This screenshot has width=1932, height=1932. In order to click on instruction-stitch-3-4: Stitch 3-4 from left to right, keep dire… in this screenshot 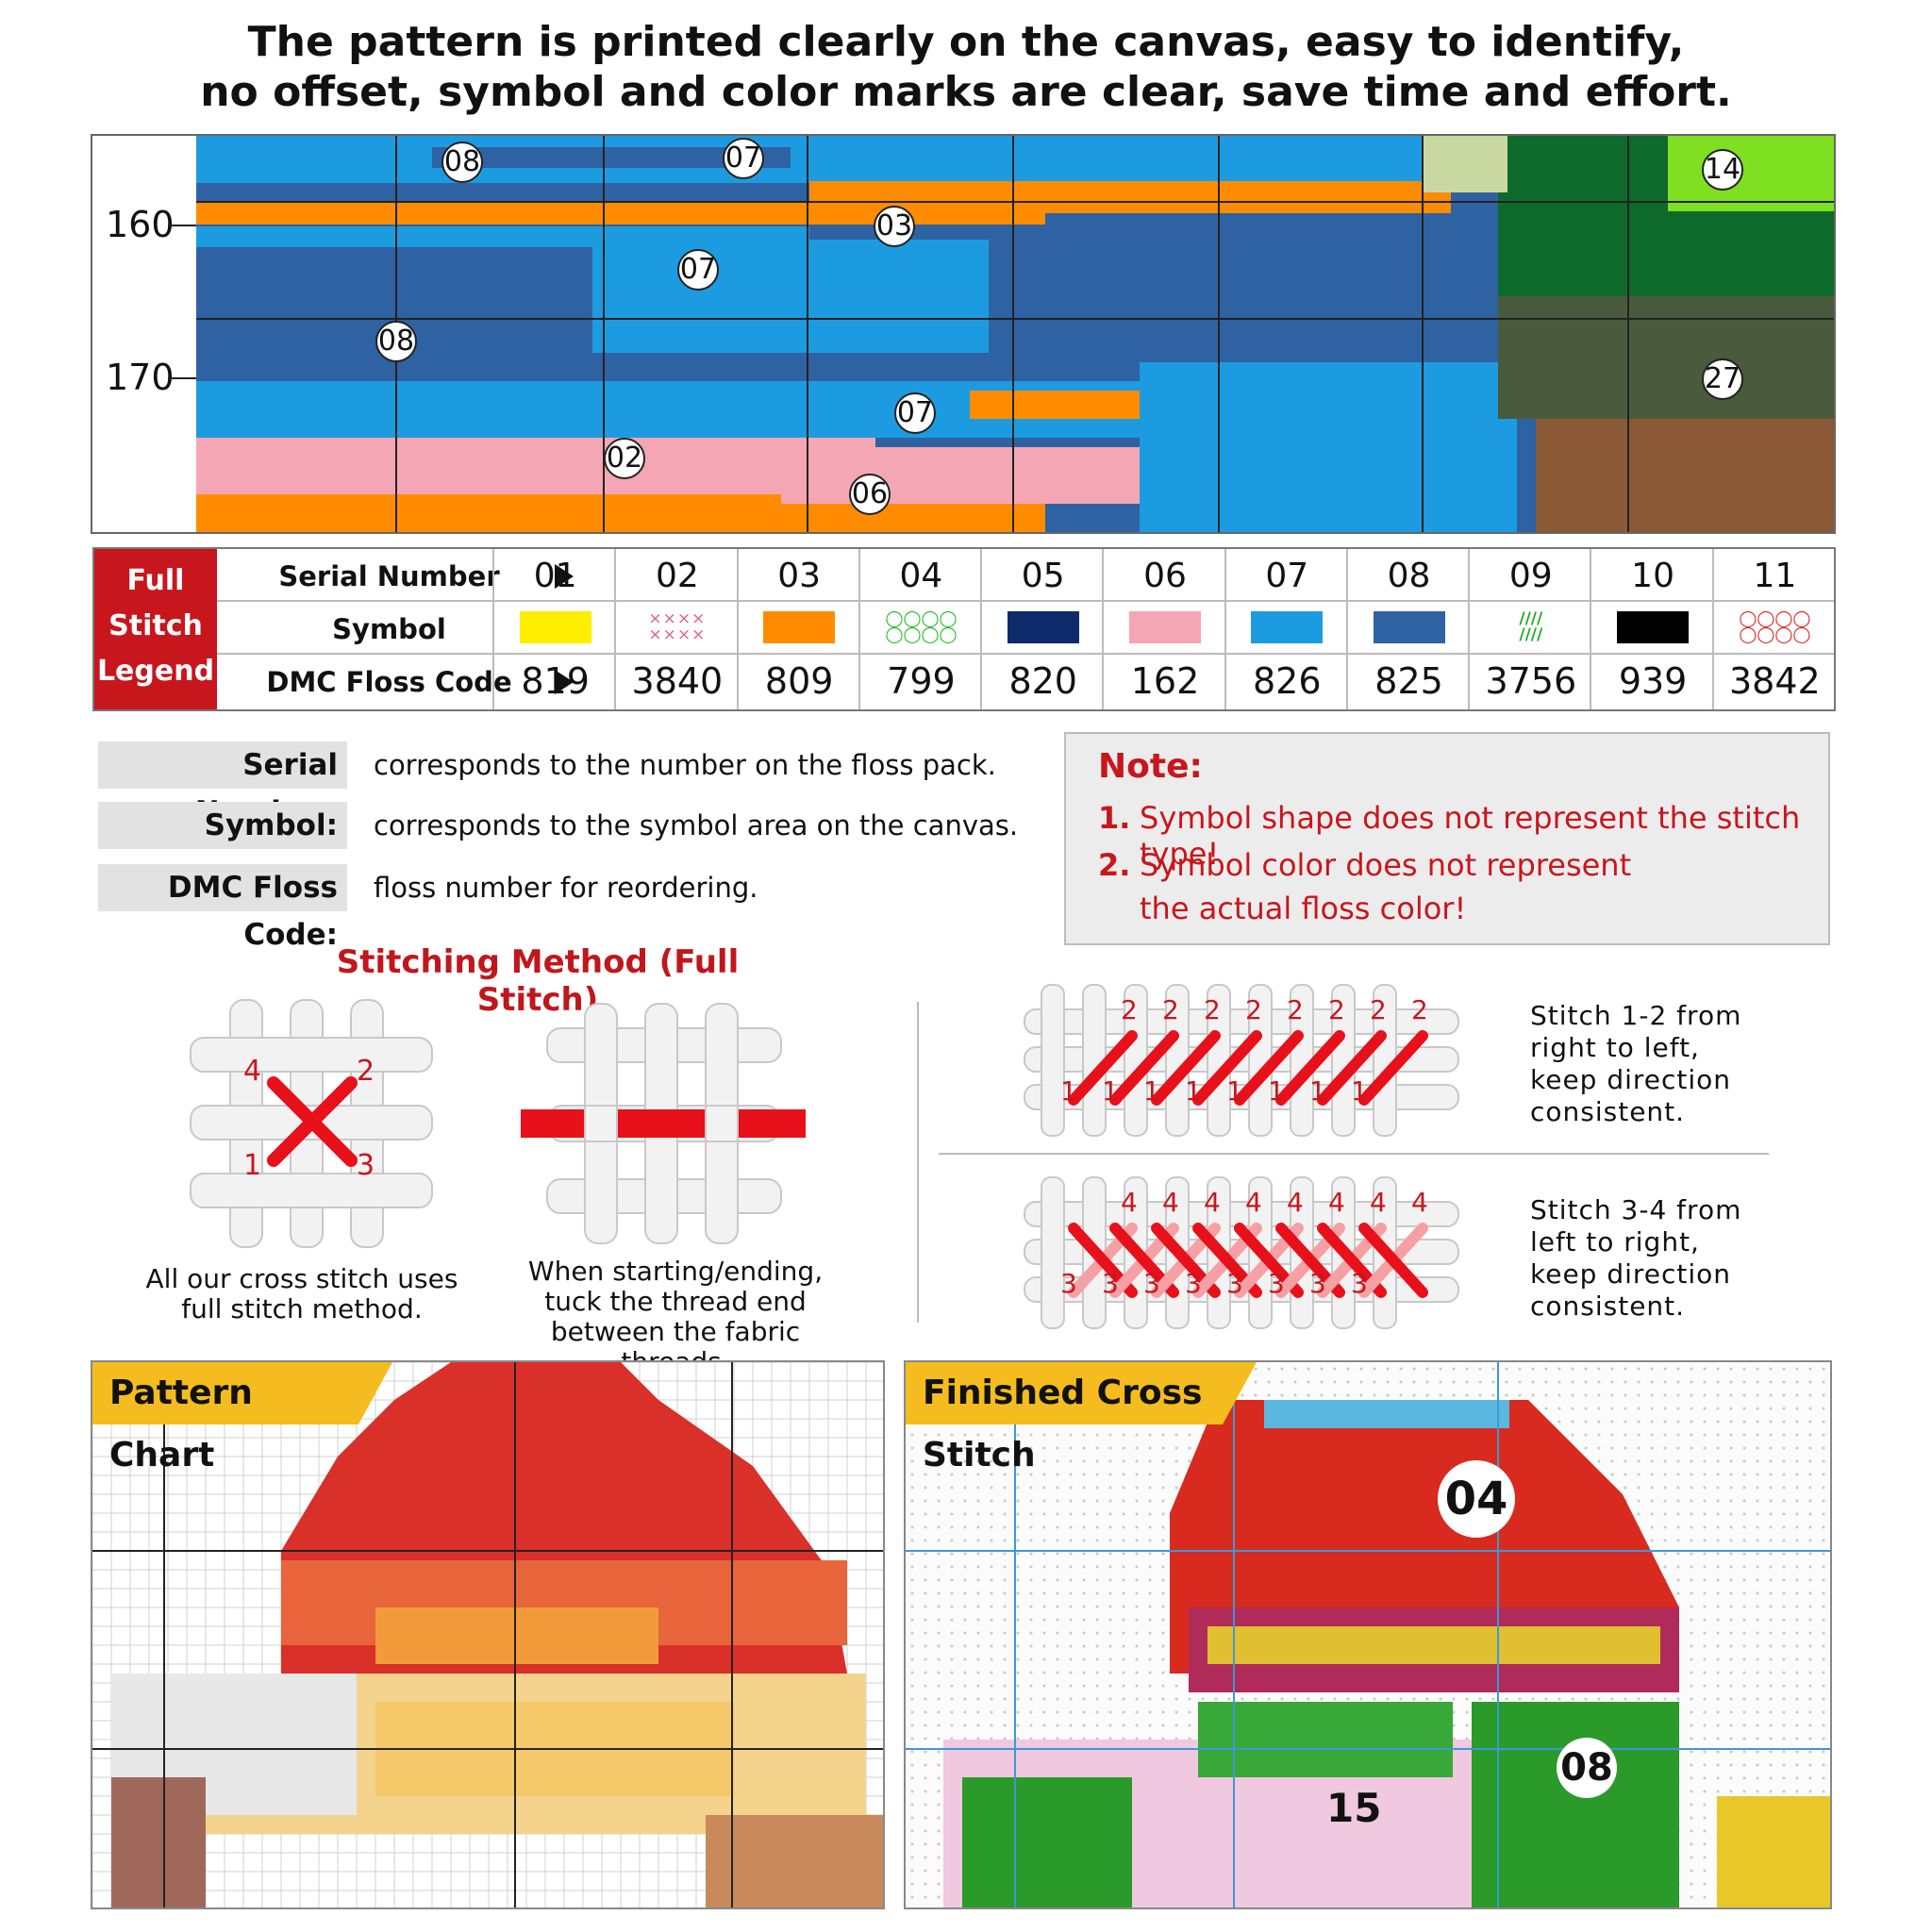, I will do `click(1636, 1258)`.